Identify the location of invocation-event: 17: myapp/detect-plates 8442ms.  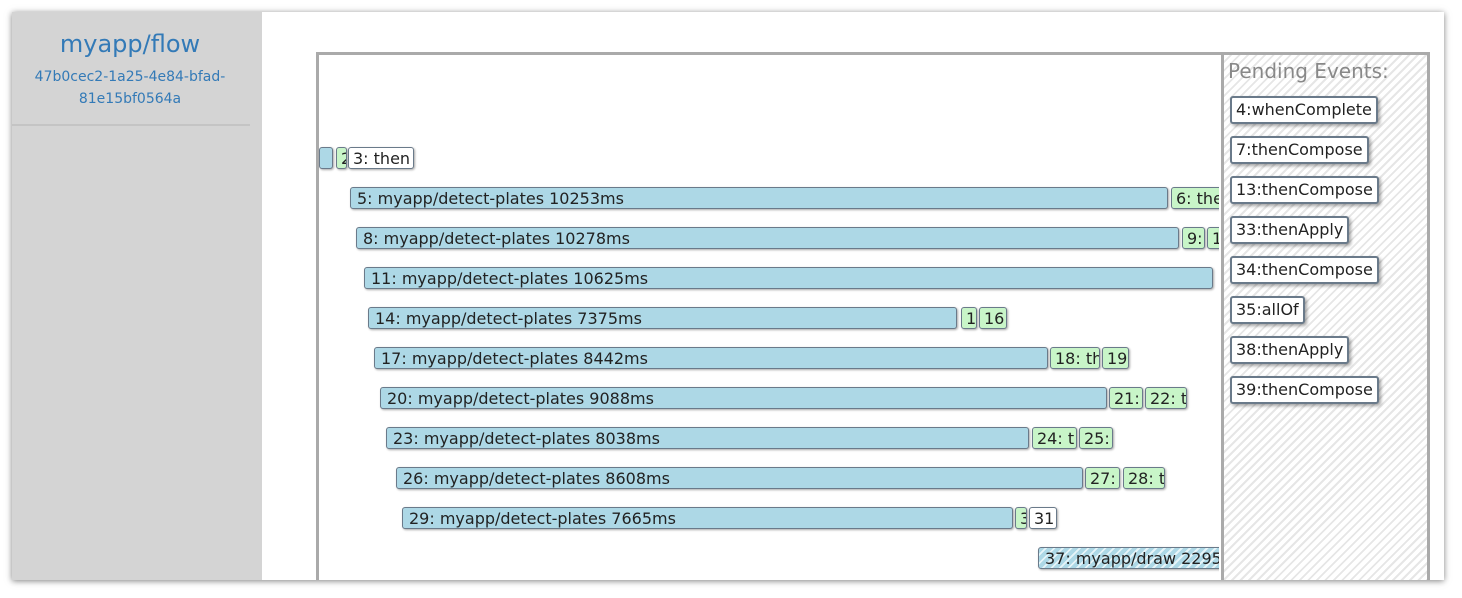
(711, 358).